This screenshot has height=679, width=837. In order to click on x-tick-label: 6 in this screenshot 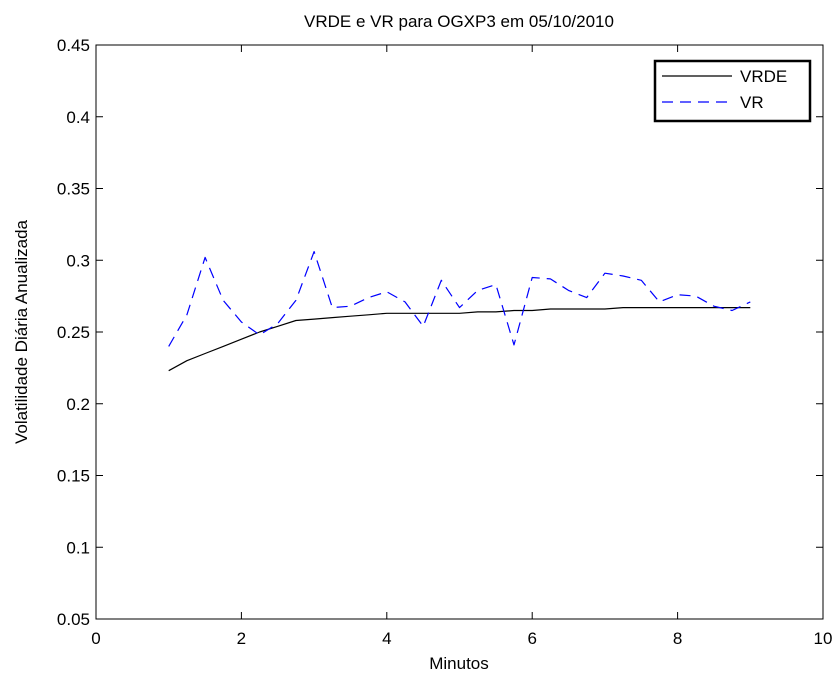, I will do `click(531, 638)`.